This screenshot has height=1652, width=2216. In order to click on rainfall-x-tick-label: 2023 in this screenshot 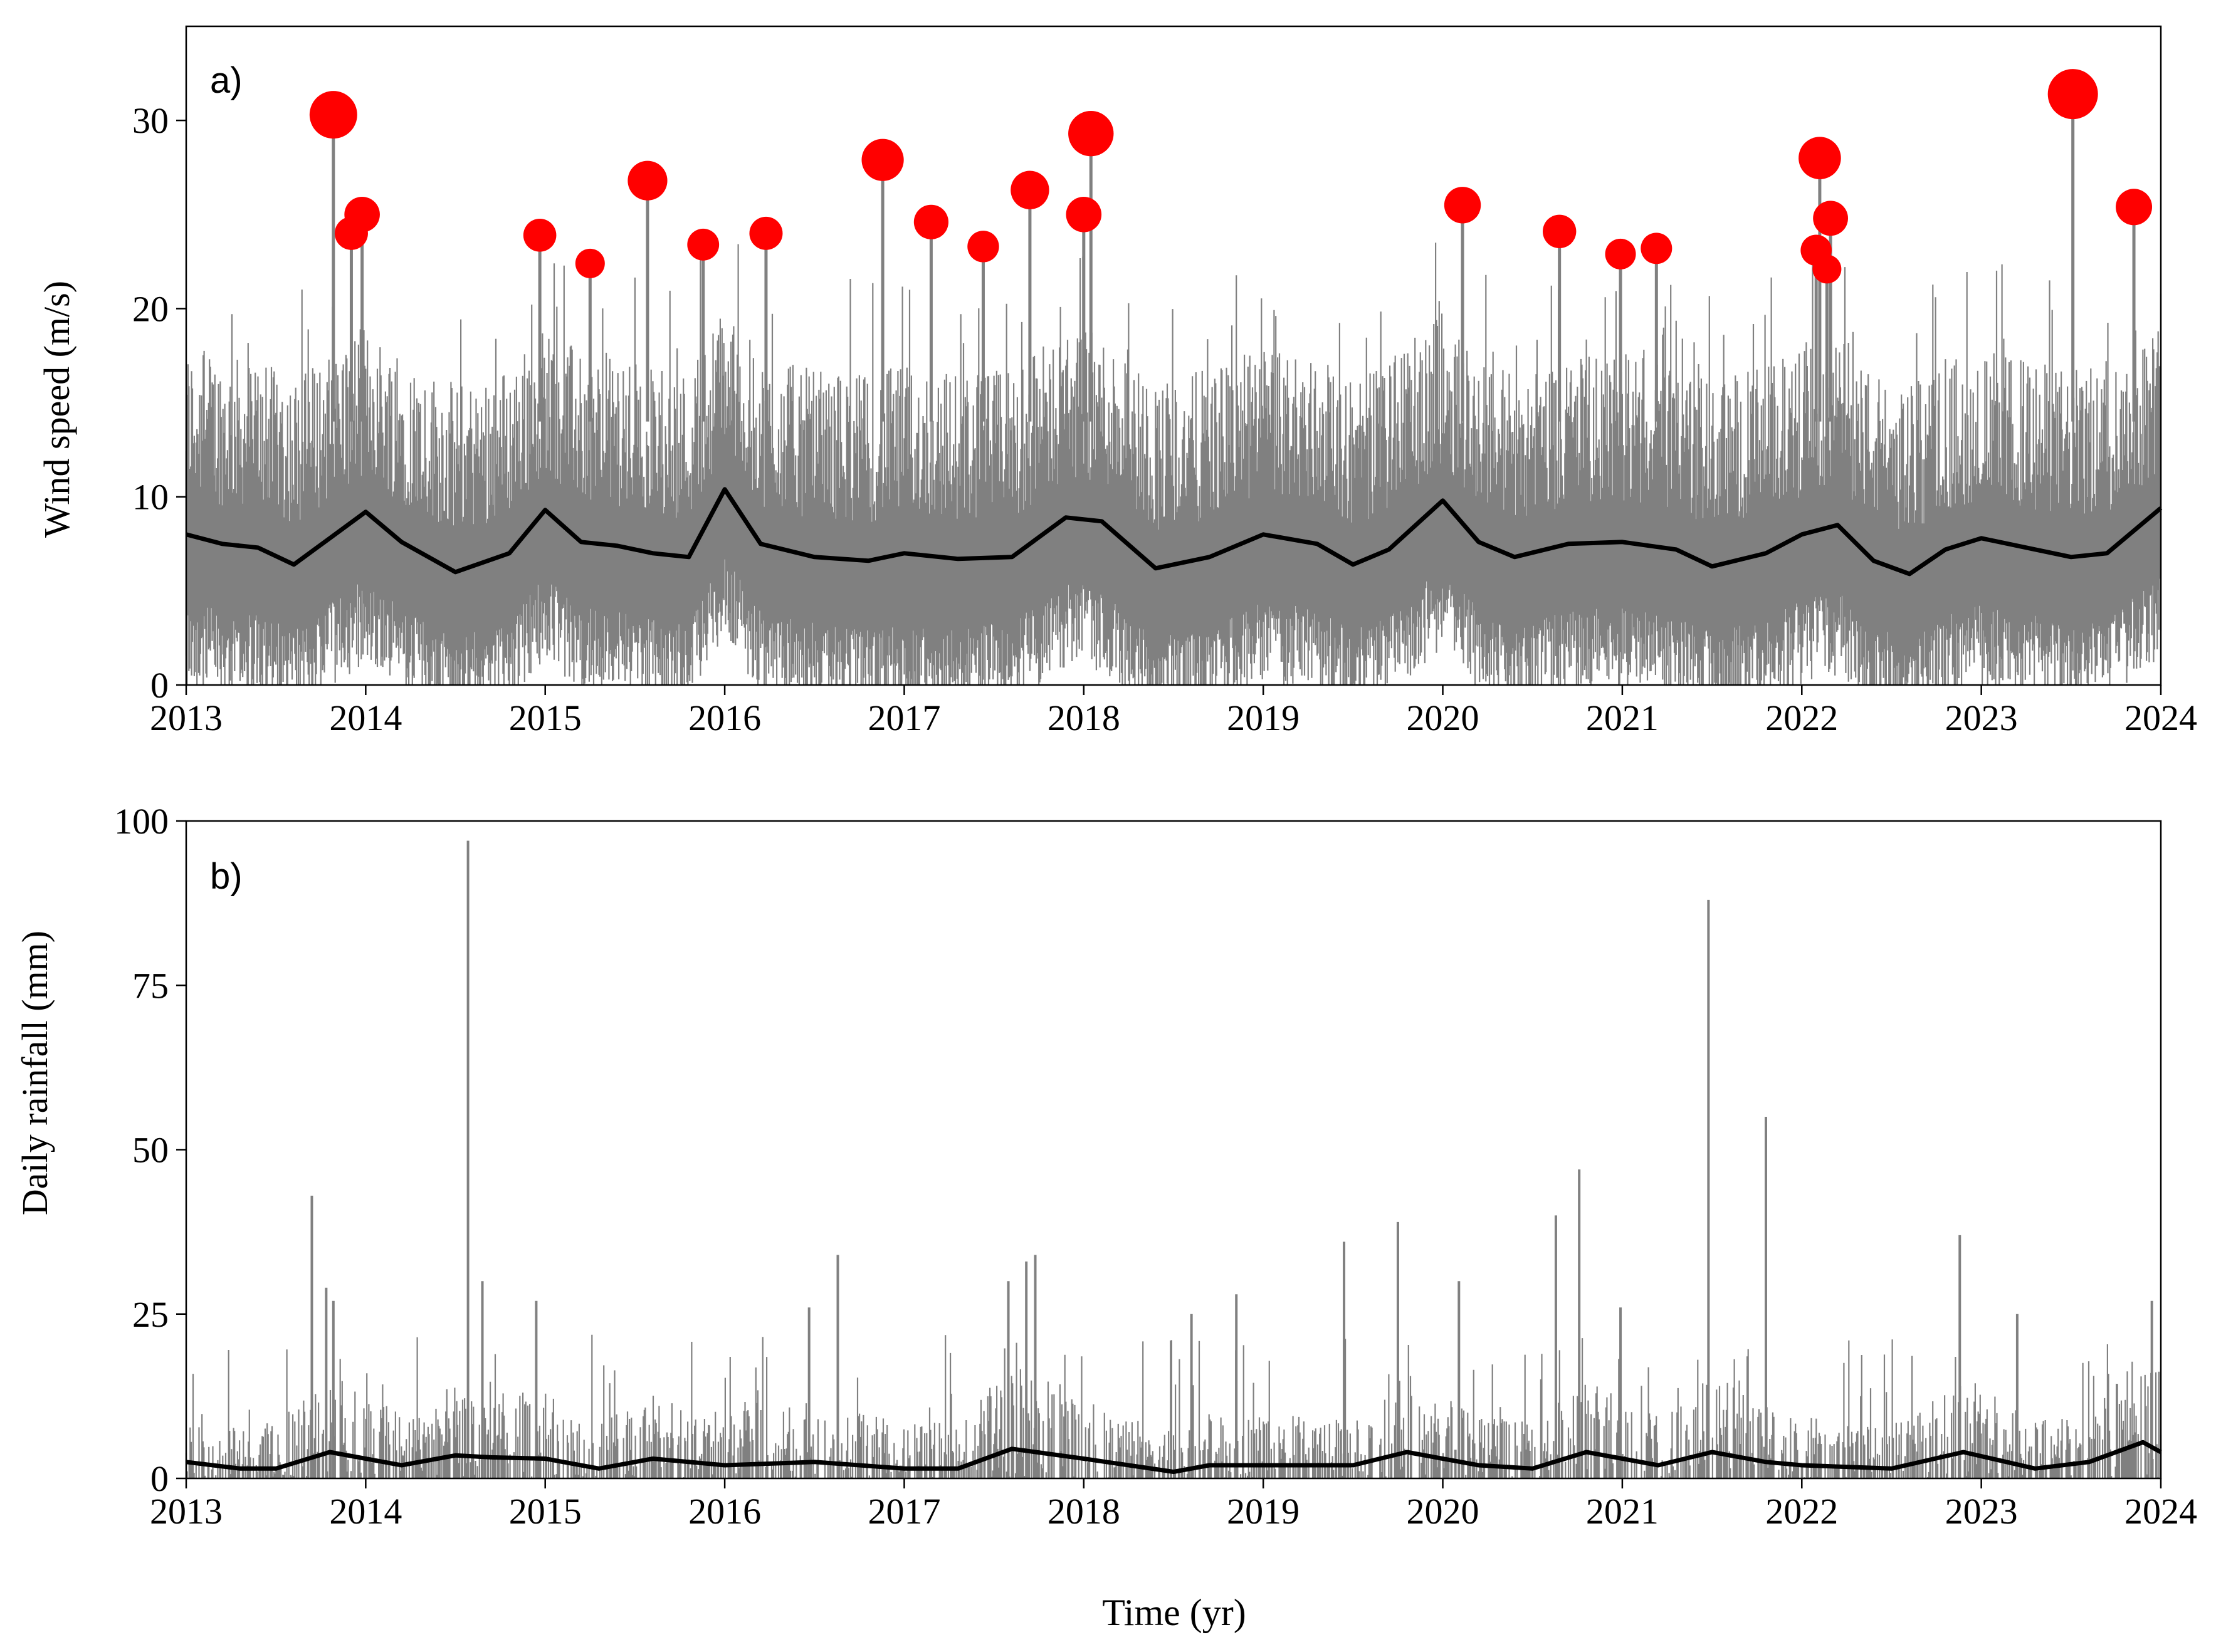, I will do `click(1982, 1511)`.